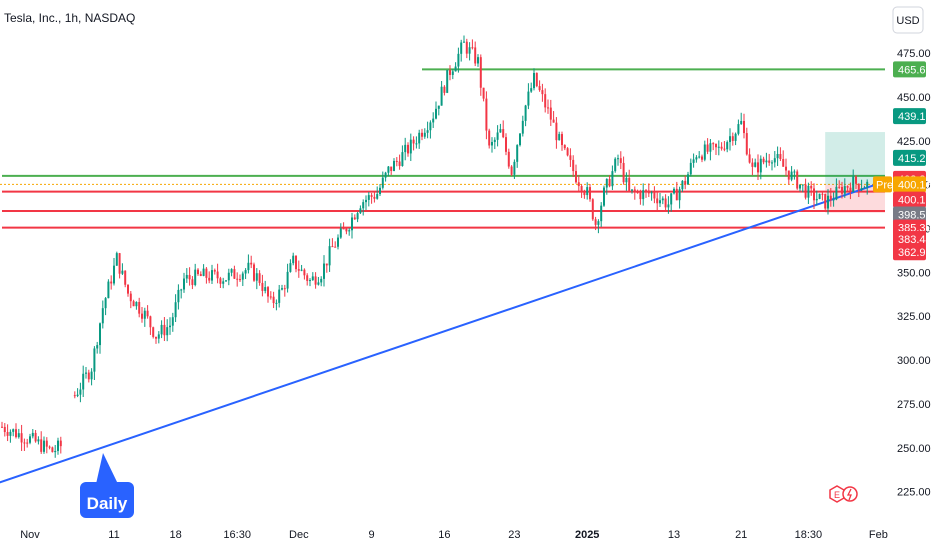 This screenshot has width=932, height=550. I want to click on daily-callout: Daily, so click(107, 485).